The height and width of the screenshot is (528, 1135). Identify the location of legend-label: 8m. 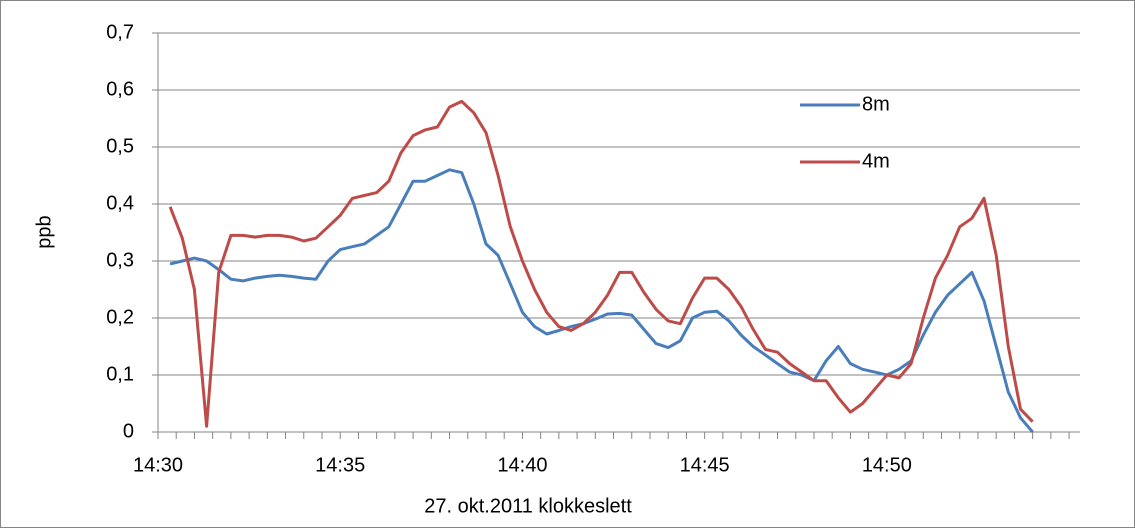
(876, 104).